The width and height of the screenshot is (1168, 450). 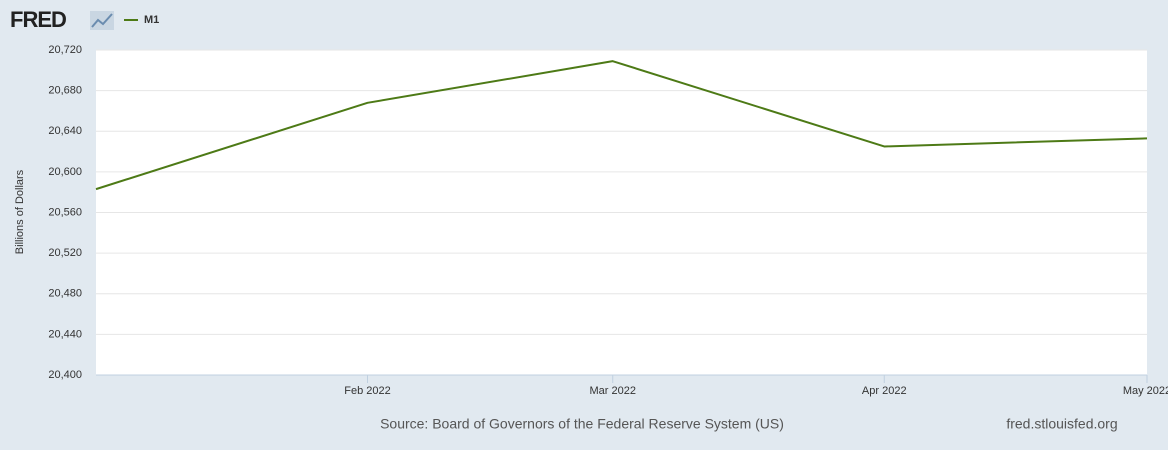 What do you see at coordinates (65, 50) in the screenshot?
I see `y-tick-label: 20,720` at bounding box center [65, 50].